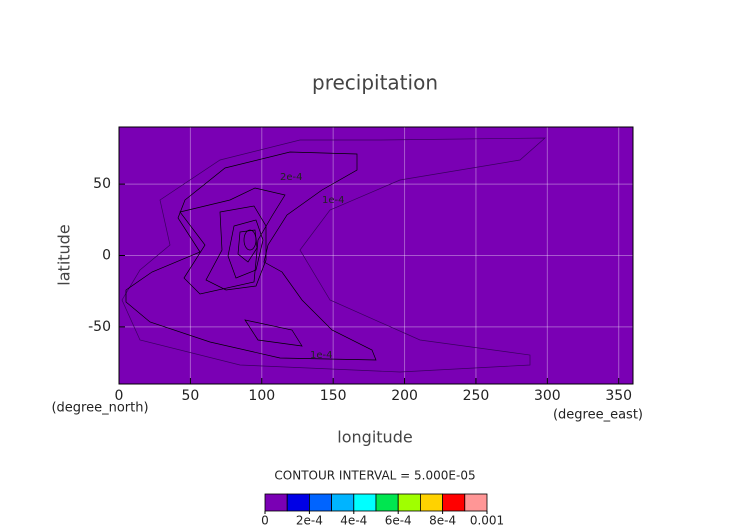 The height and width of the screenshot is (532, 752). I want to click on y-tick-label: -50, so click(99, 327).